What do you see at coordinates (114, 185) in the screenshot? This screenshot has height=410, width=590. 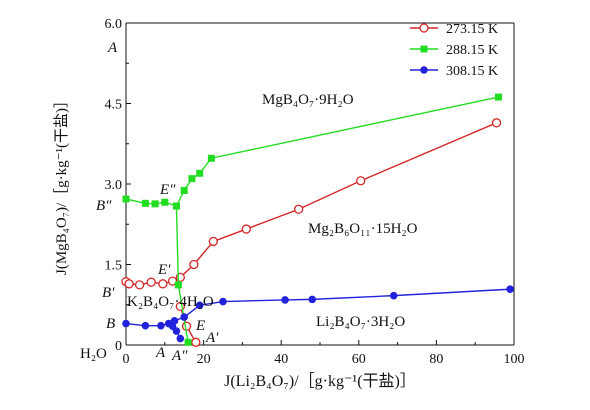 I see `y-tick-label: 3.0` at bounding box center [114, 185].